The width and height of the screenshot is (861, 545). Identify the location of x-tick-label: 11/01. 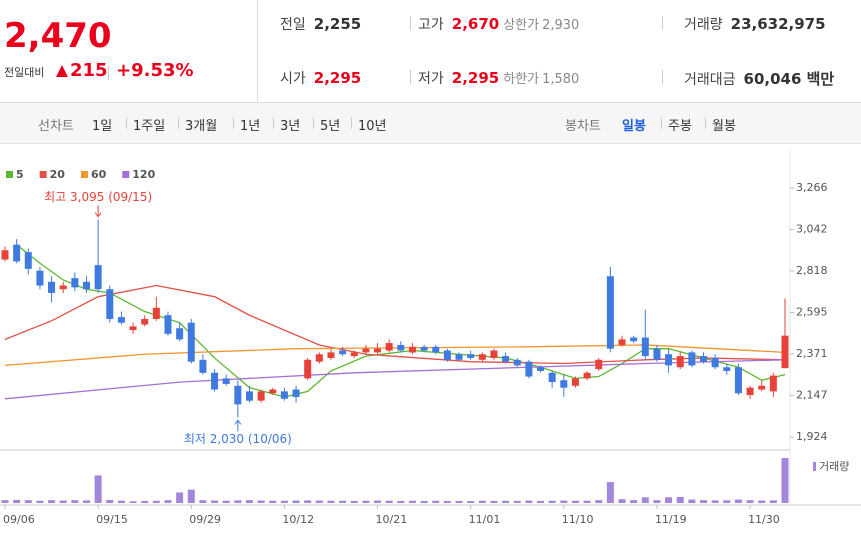
(485, 519).